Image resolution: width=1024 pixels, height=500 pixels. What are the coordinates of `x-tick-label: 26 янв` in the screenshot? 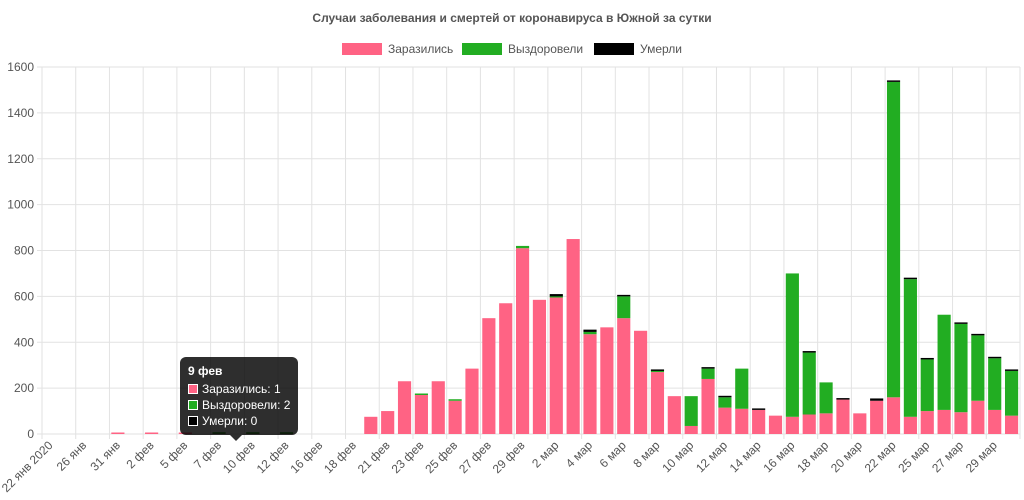 It's located at (71, 455).